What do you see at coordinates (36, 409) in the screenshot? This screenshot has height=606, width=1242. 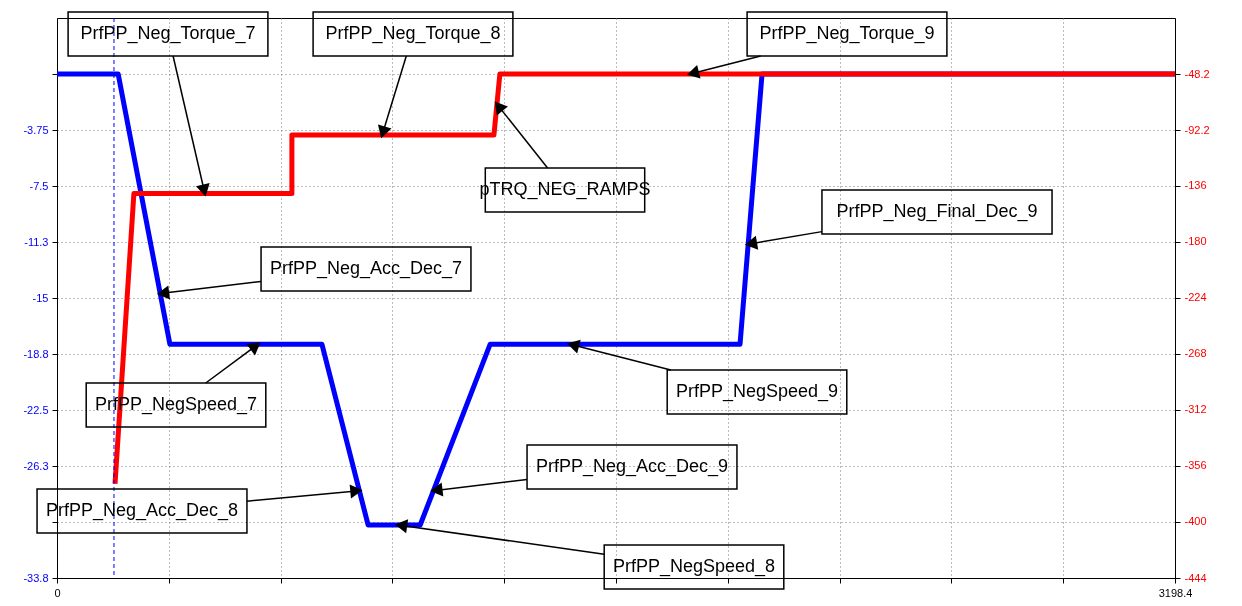 I see `y-tick-label: -22.5` at bounding box center [36, 409].